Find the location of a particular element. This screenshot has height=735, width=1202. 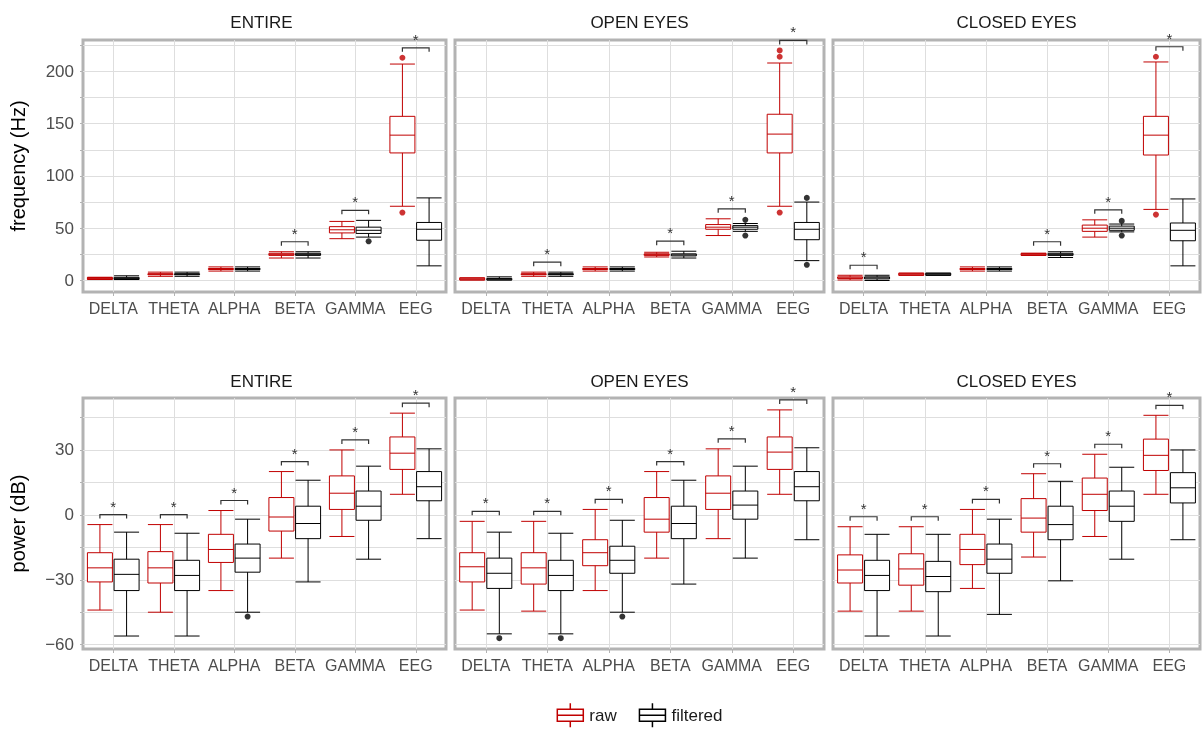

legend-label: filtered is located at coordinates (697, 715).